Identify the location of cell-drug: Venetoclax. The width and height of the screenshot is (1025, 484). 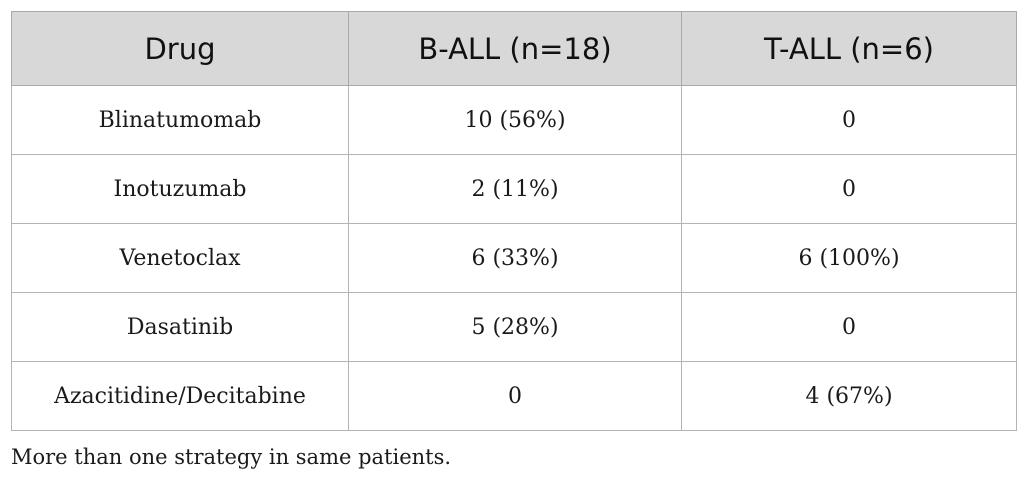
(180, 258).